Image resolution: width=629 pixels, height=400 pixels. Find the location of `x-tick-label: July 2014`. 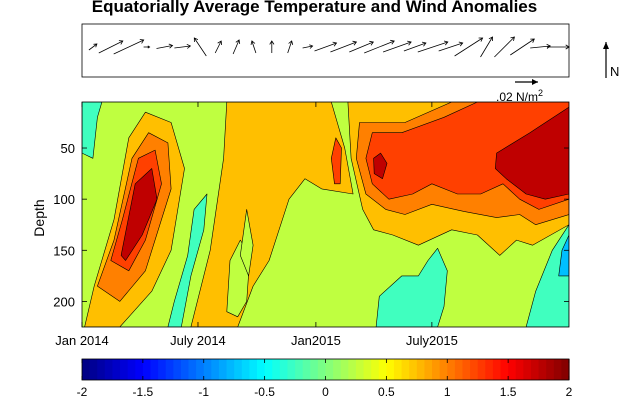

x-tick-label: July 2014 is located at coordinates (198, 340).